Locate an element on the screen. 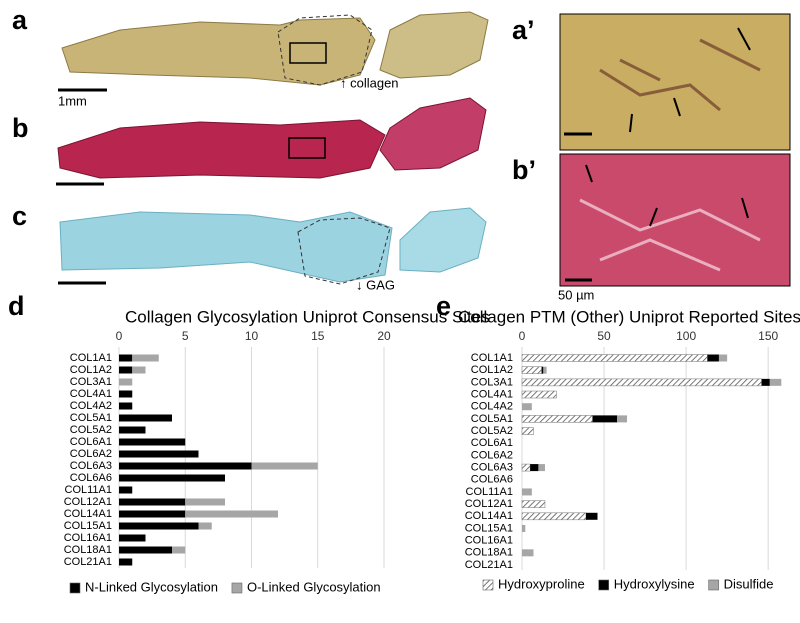 This screenshot has height=623, width=800. legend-label: Hydroxyproline is located at coordinates (541, 583).